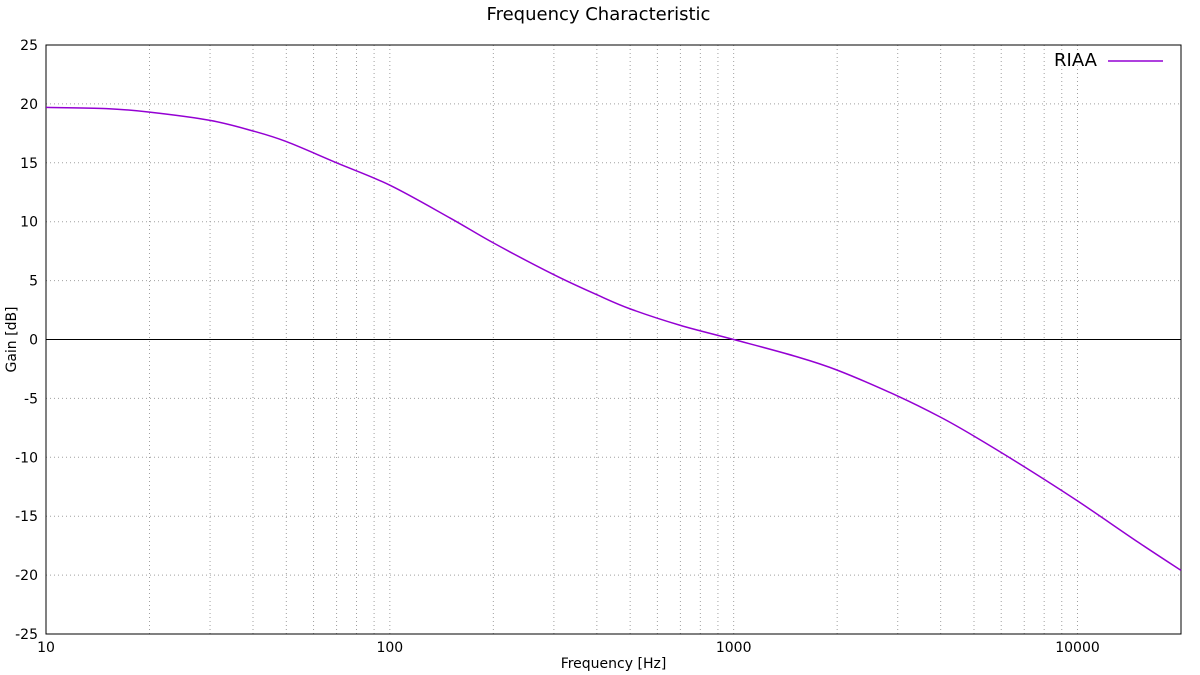 The width and height of the screenshot is (1200, 675). Describe the element at coordinates (568, 648) in the screenshot. I see `x-tick-labels: 10 100 1000 10000` at that location.